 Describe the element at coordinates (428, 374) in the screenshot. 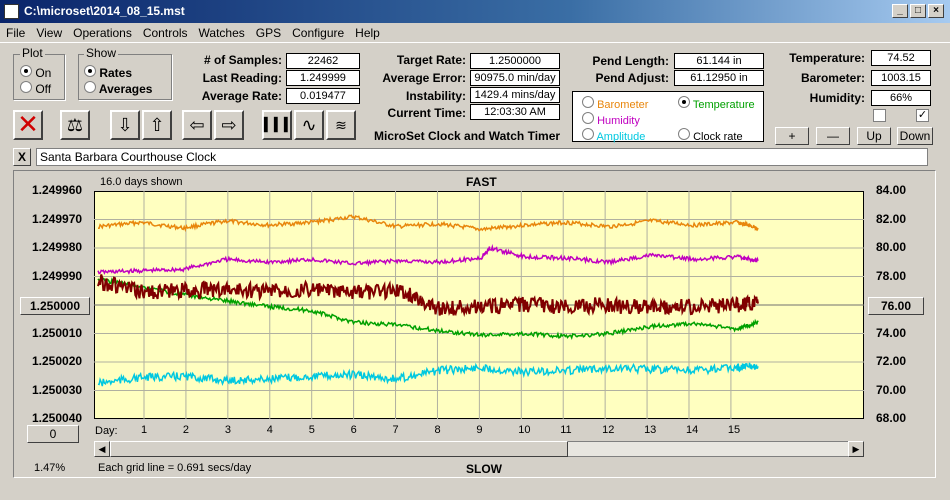

I see `series-amplitude` at that location.